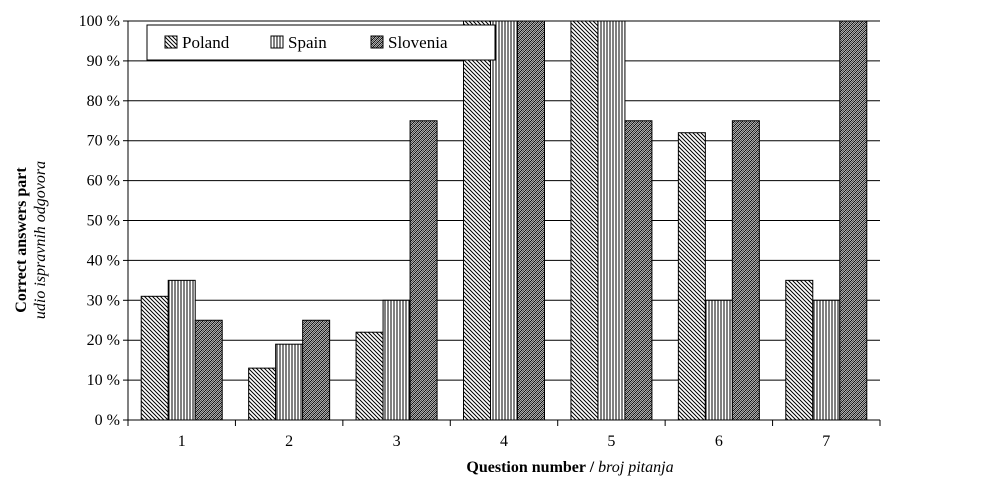 This screenshot has height=477, width=995. I want to click on y-tick-label: 70 %, so click(103, 141).